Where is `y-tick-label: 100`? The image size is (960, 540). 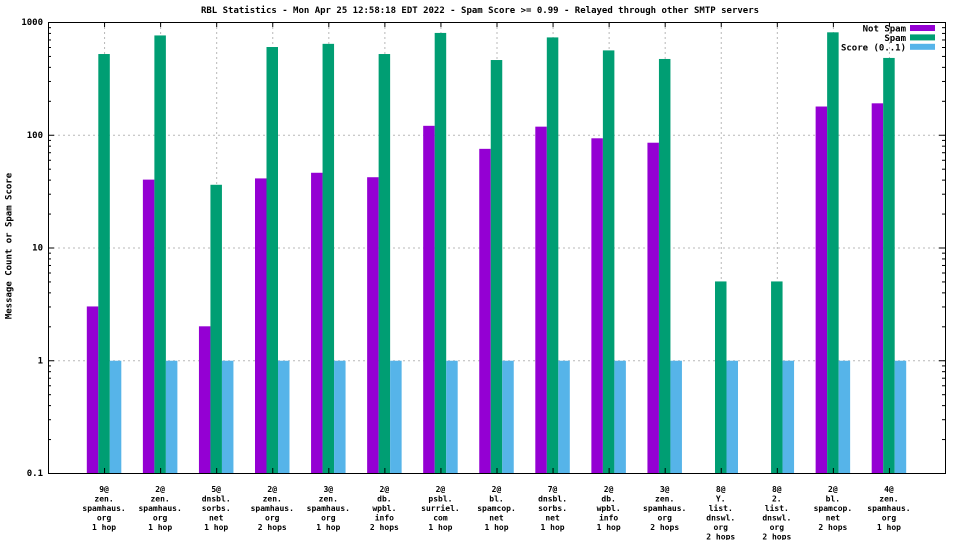
y-tick-label: 100 is located at coordinates (35, 136).